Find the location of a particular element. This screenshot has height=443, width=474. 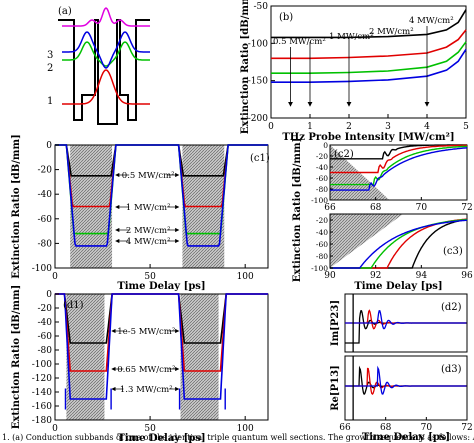

x-tick-label: 92 is located at coordinates (375, 276).